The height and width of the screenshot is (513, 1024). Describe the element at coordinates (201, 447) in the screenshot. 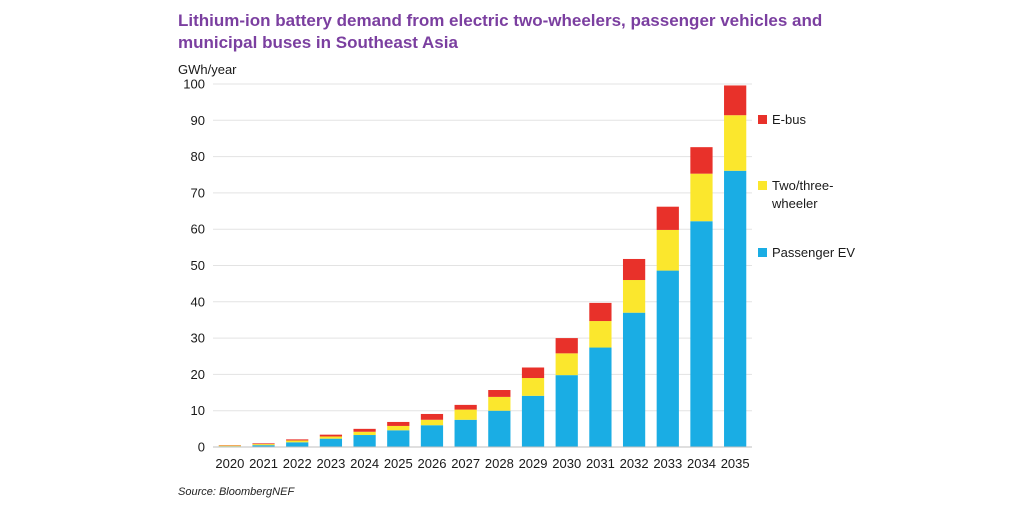

I see `y-tick-label: 0` at that location.